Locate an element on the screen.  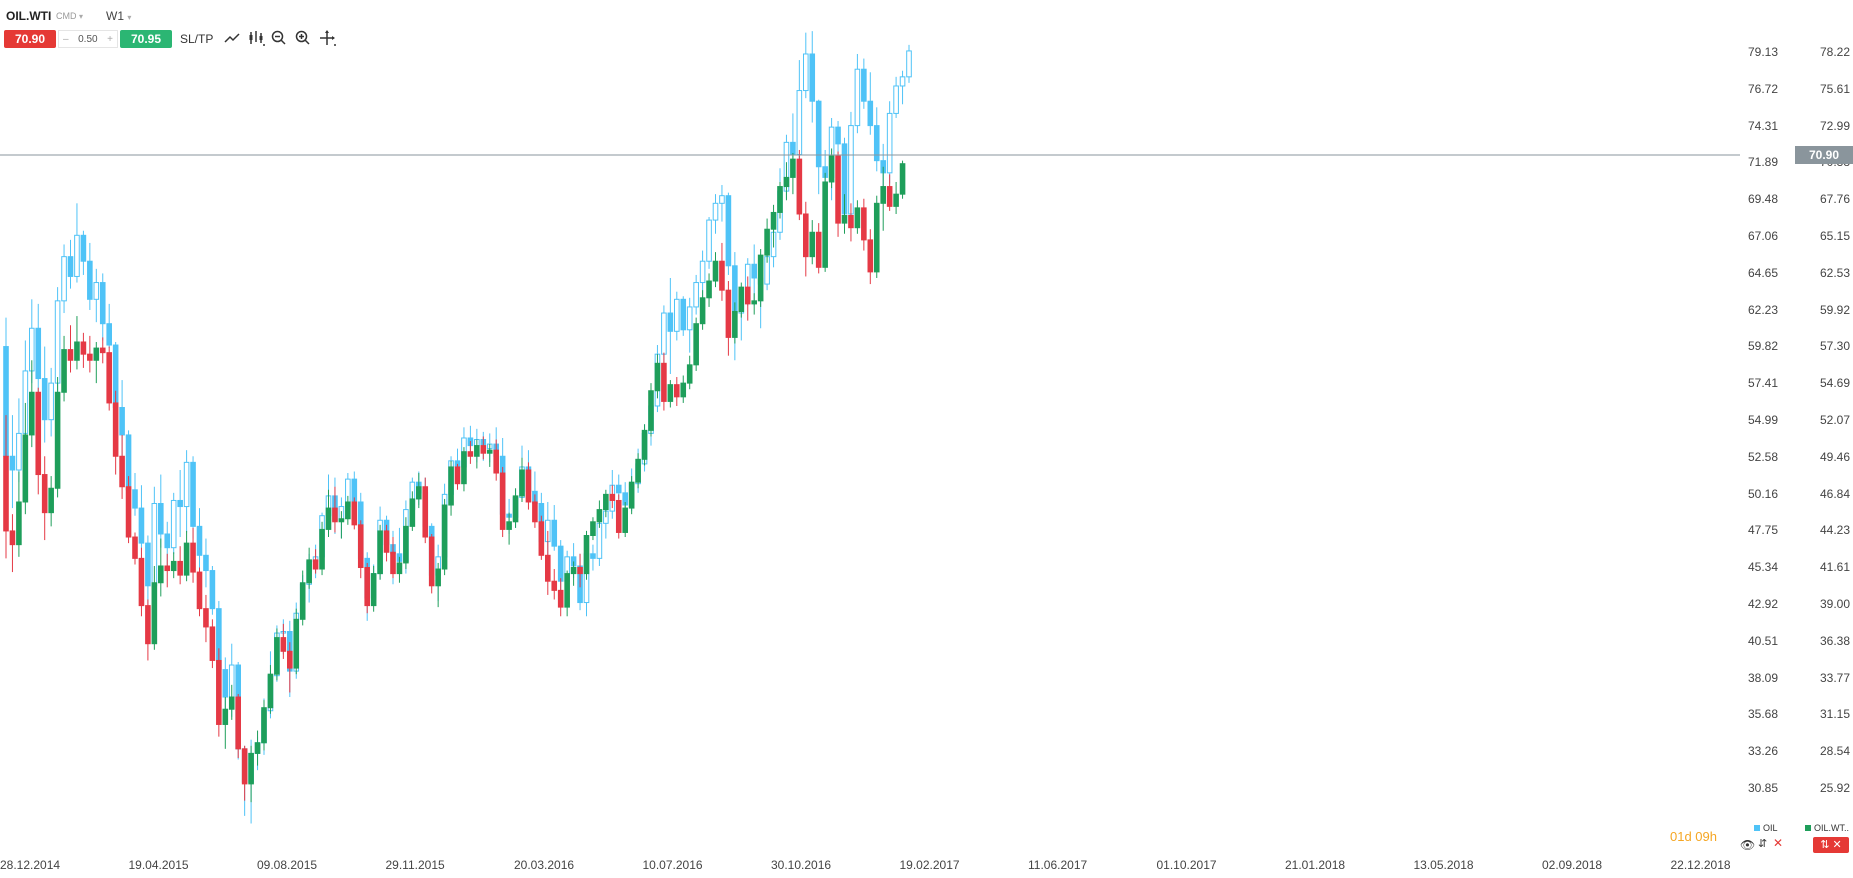
price-tick-right: 36.38 is located at coordinates (1834, 640).